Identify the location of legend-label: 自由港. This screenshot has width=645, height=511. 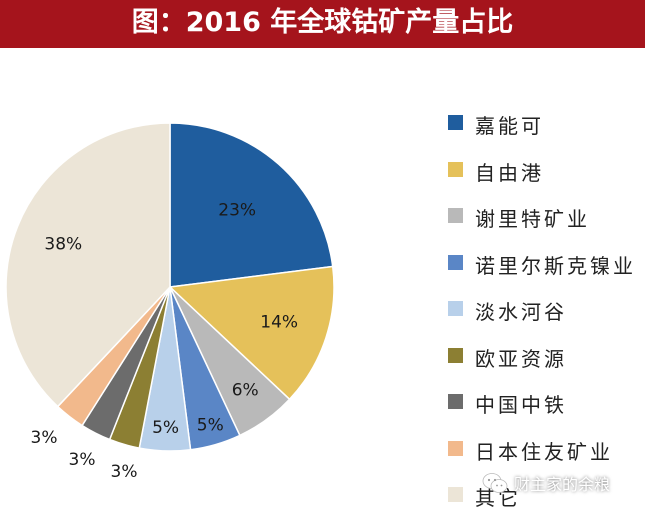
(509, 172).